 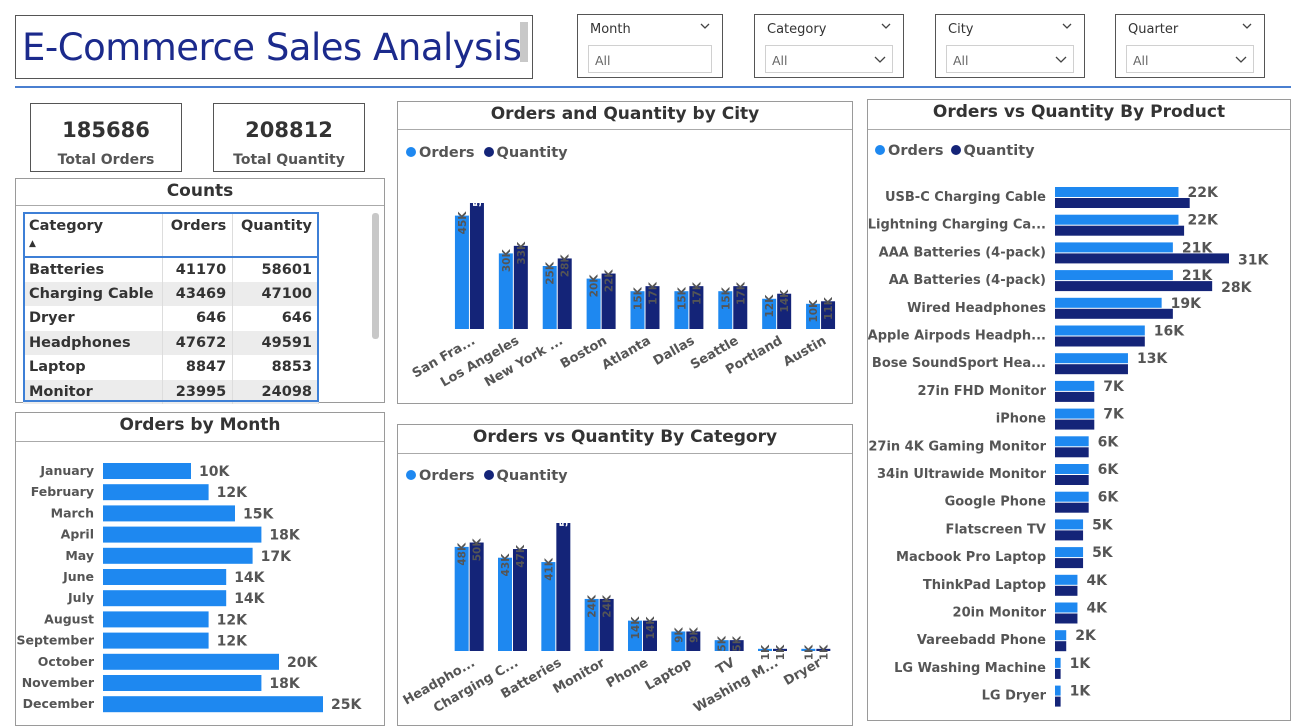 What do you see at coordinates (93, 234) in the screenshot?
I see `column-header-category: Category ▲` at bounding box center [93, 234].